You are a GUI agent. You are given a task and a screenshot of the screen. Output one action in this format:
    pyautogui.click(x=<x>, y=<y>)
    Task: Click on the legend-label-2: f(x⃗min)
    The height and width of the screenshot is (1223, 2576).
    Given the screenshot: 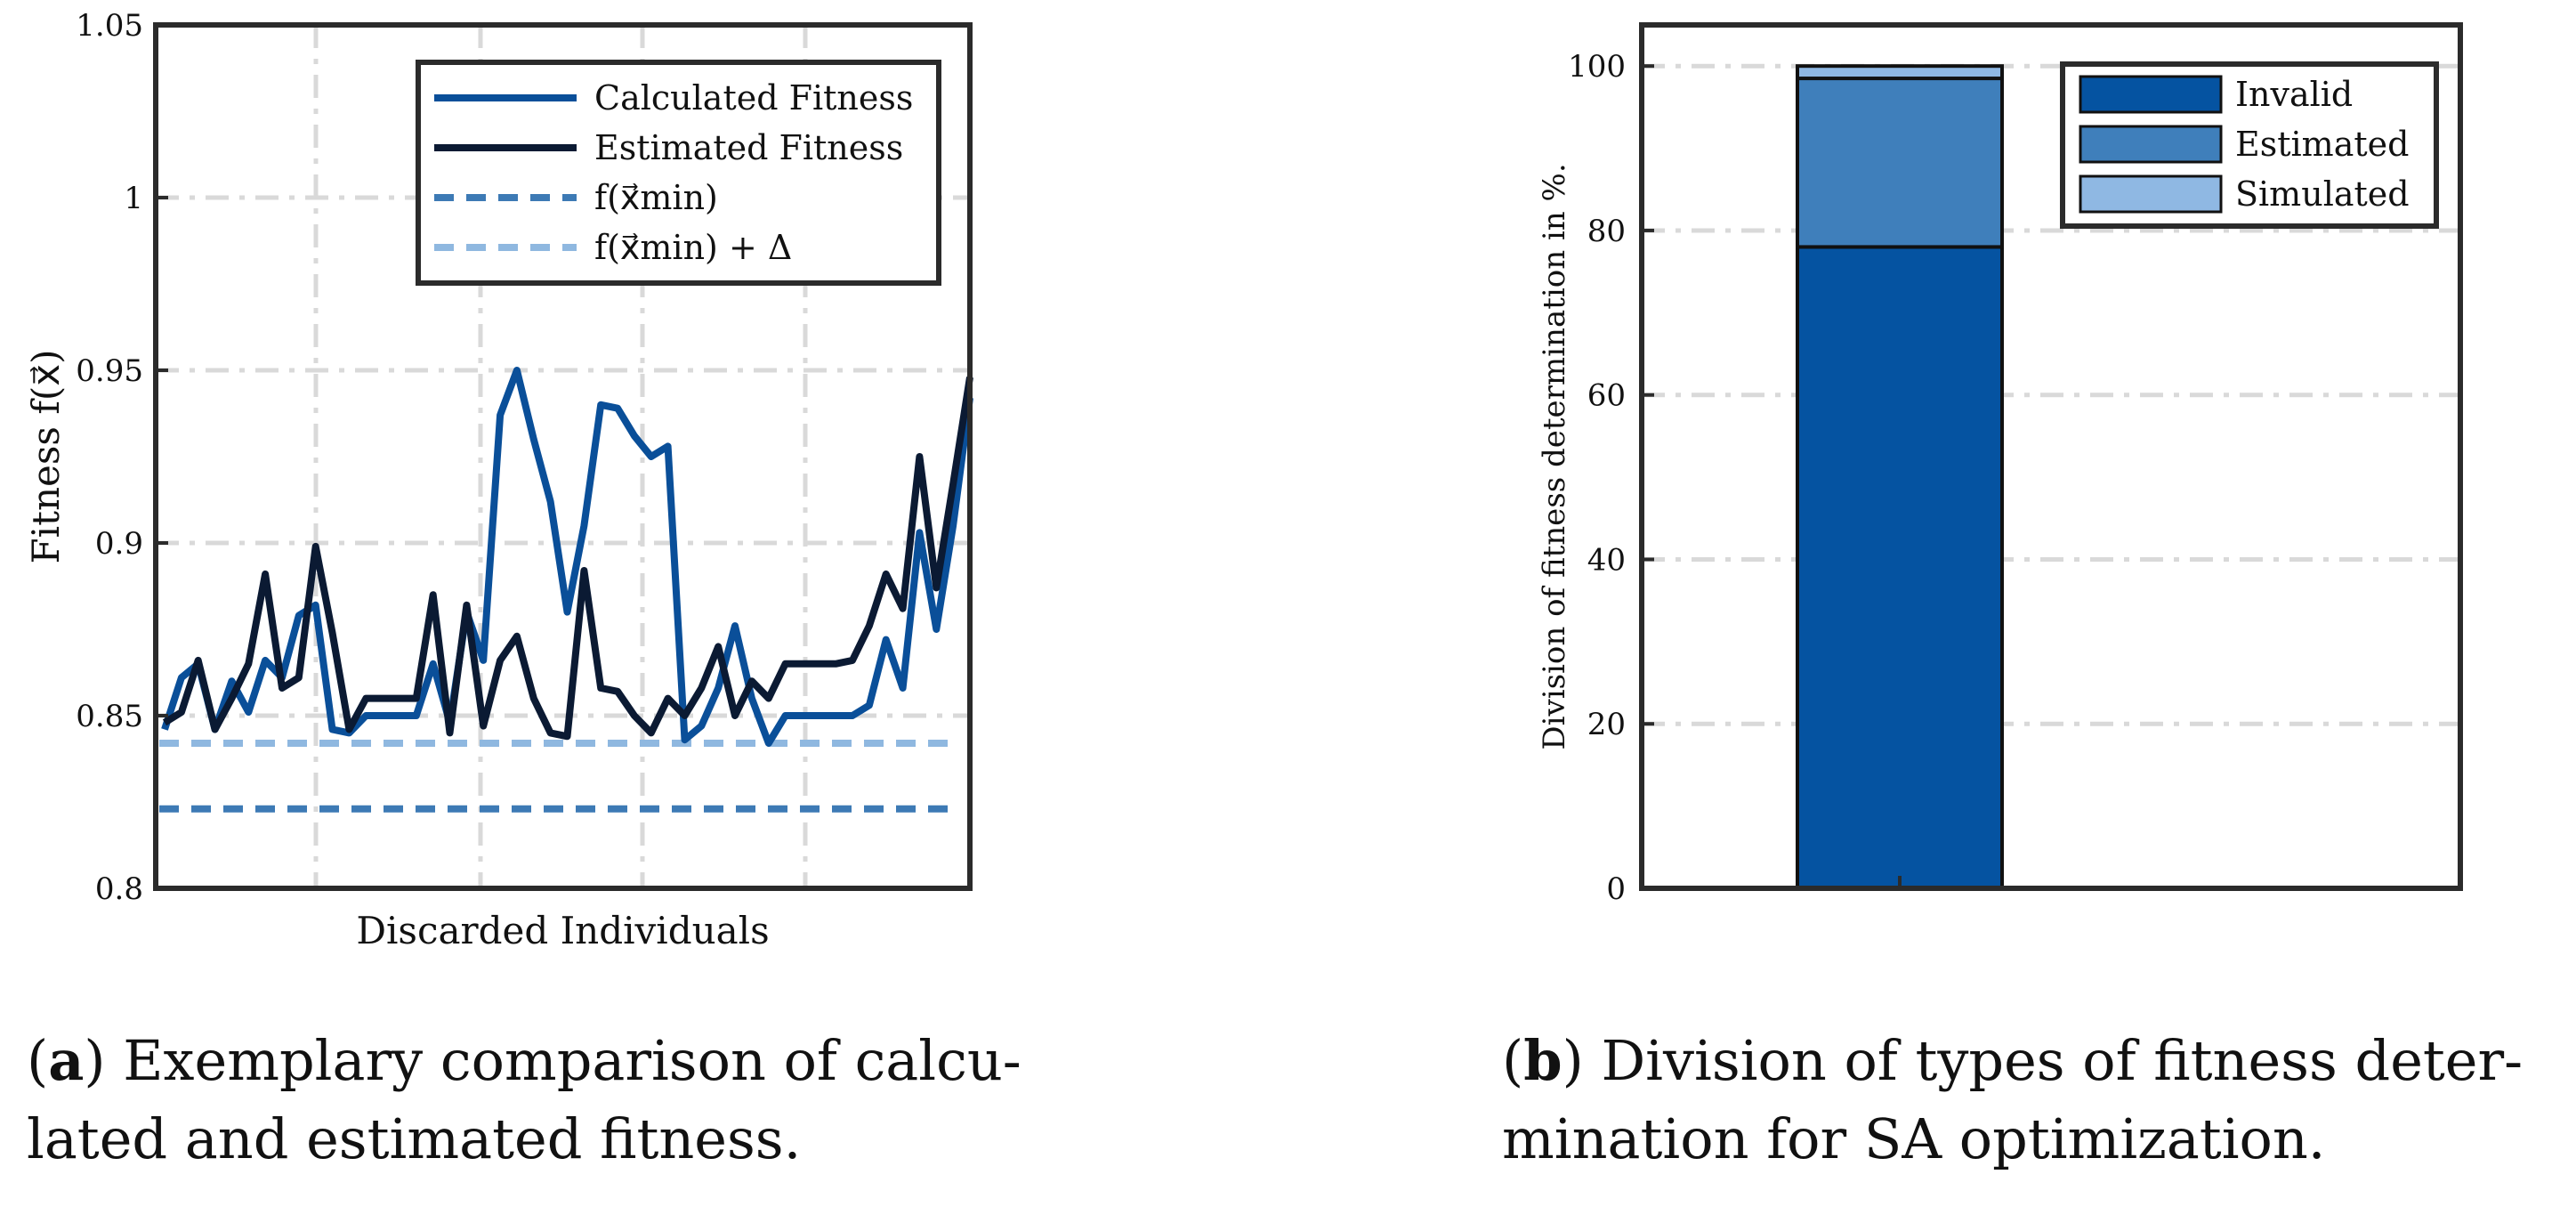 What is the action you would take?
    pyautogui.click(x=656, y=197)
    